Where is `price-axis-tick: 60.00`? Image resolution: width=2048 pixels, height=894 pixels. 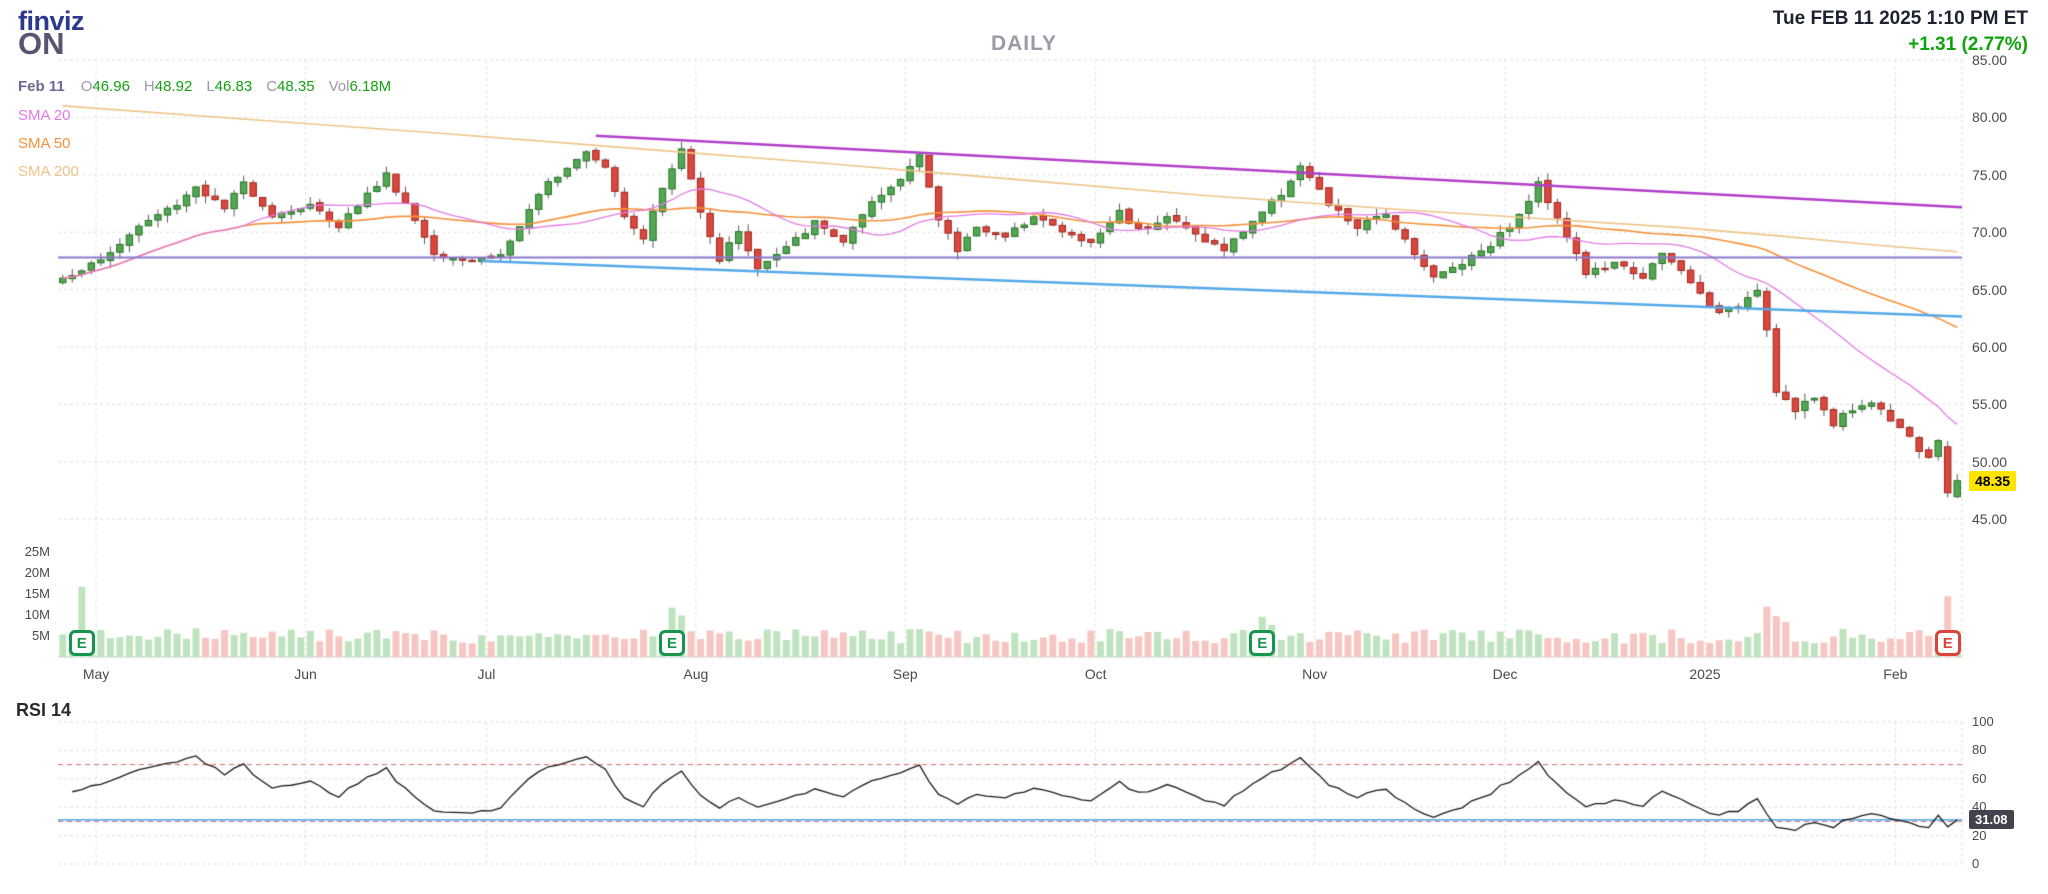 price-axis-tick: 60.00 is located at coordinates (1990, 347).